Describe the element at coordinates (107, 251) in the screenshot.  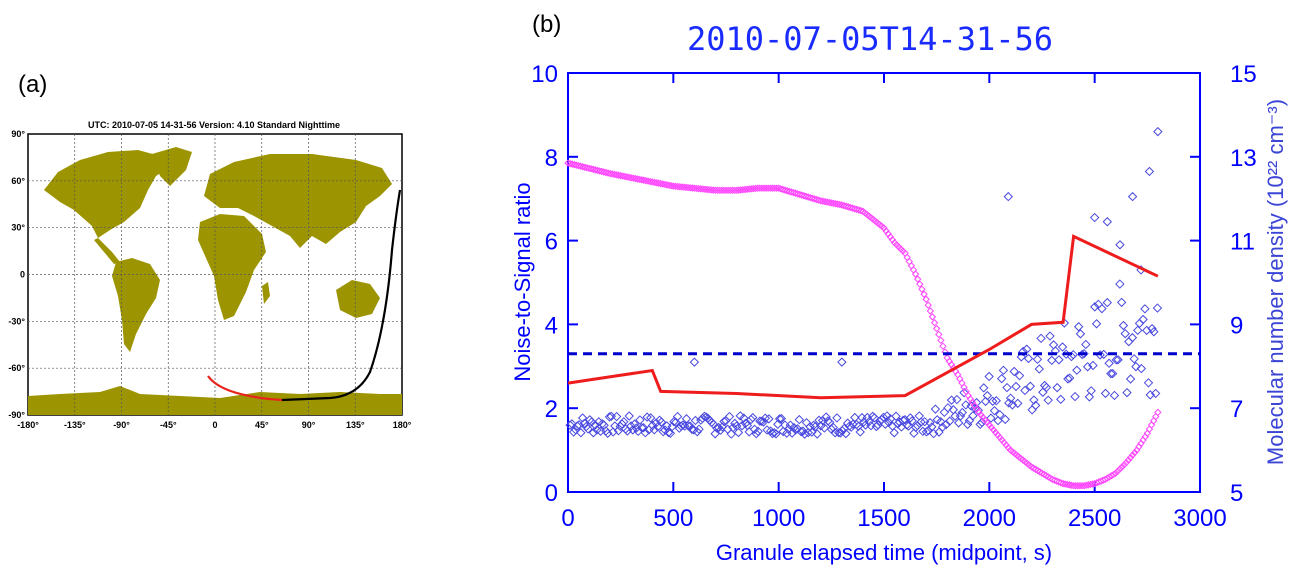
I see `land-central-america` at that location.